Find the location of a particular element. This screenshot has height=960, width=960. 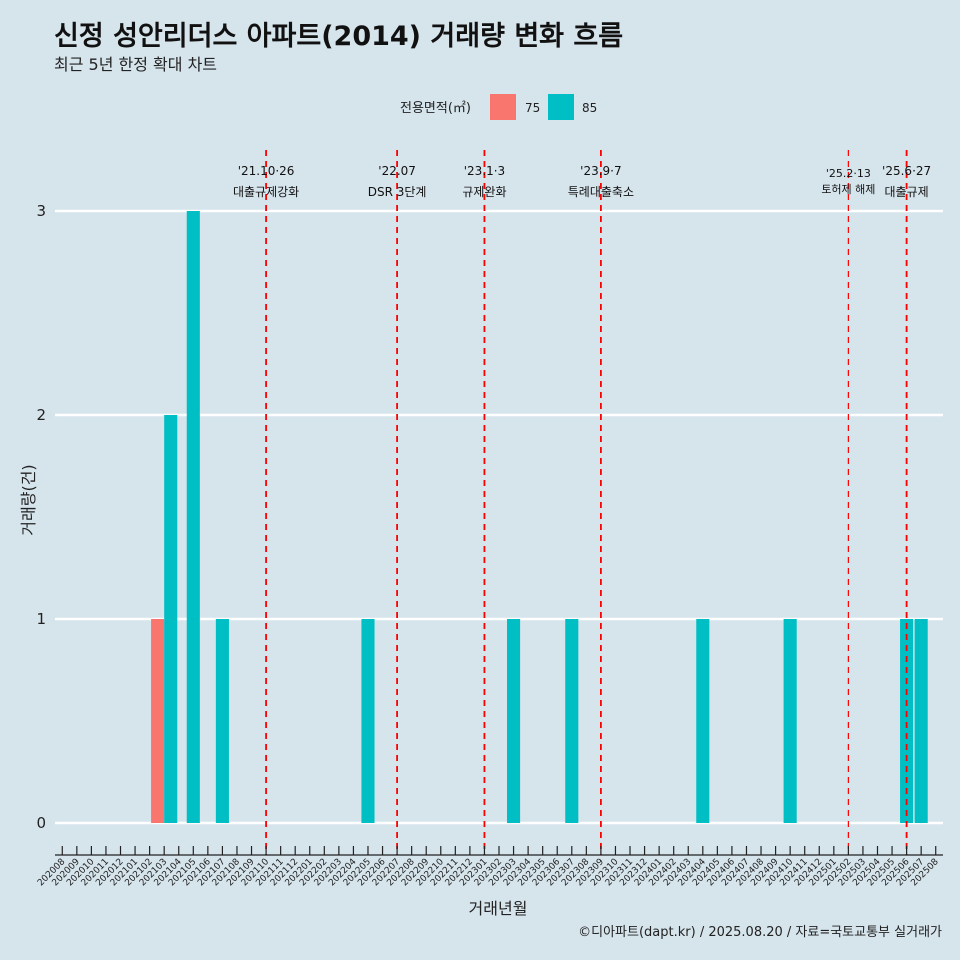

event-date: '23.1·3 is located at coordinates (484, 171).